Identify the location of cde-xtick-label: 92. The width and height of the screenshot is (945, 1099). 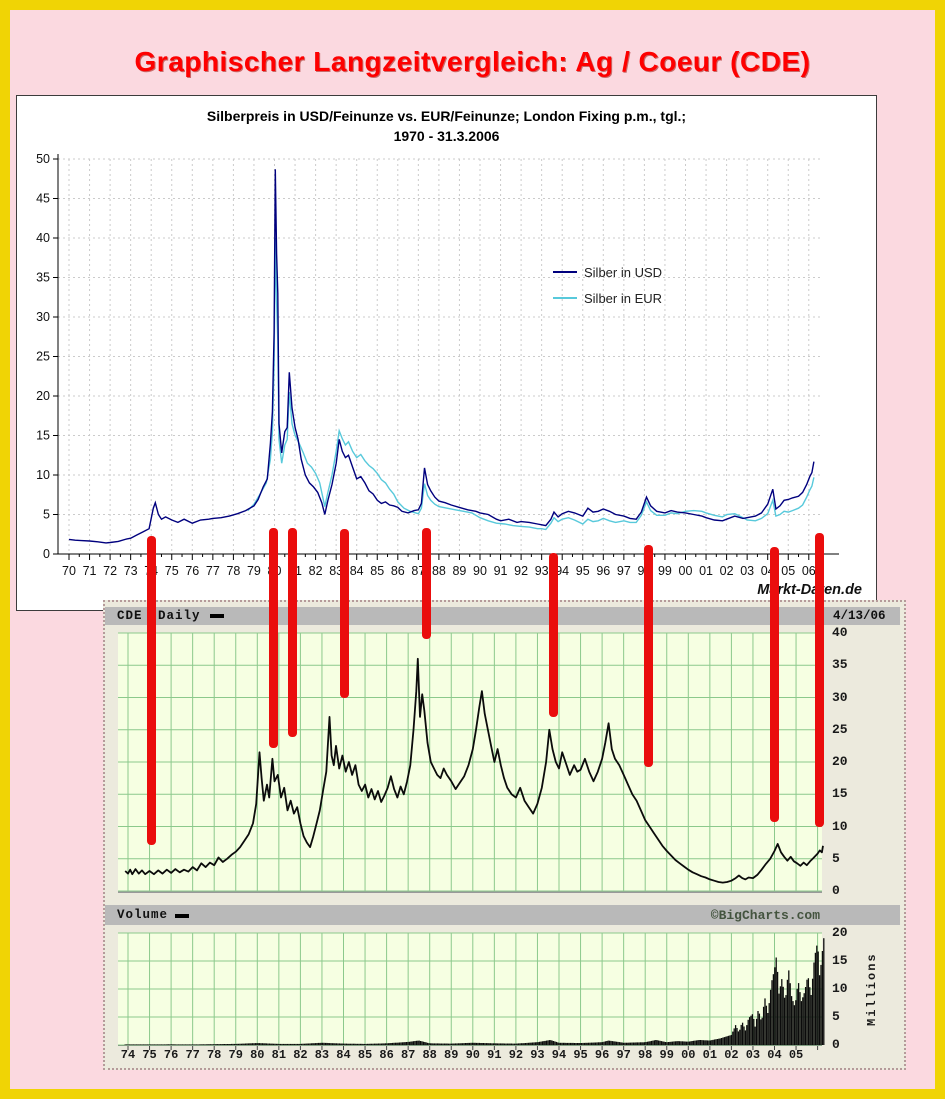
(516, 1055).